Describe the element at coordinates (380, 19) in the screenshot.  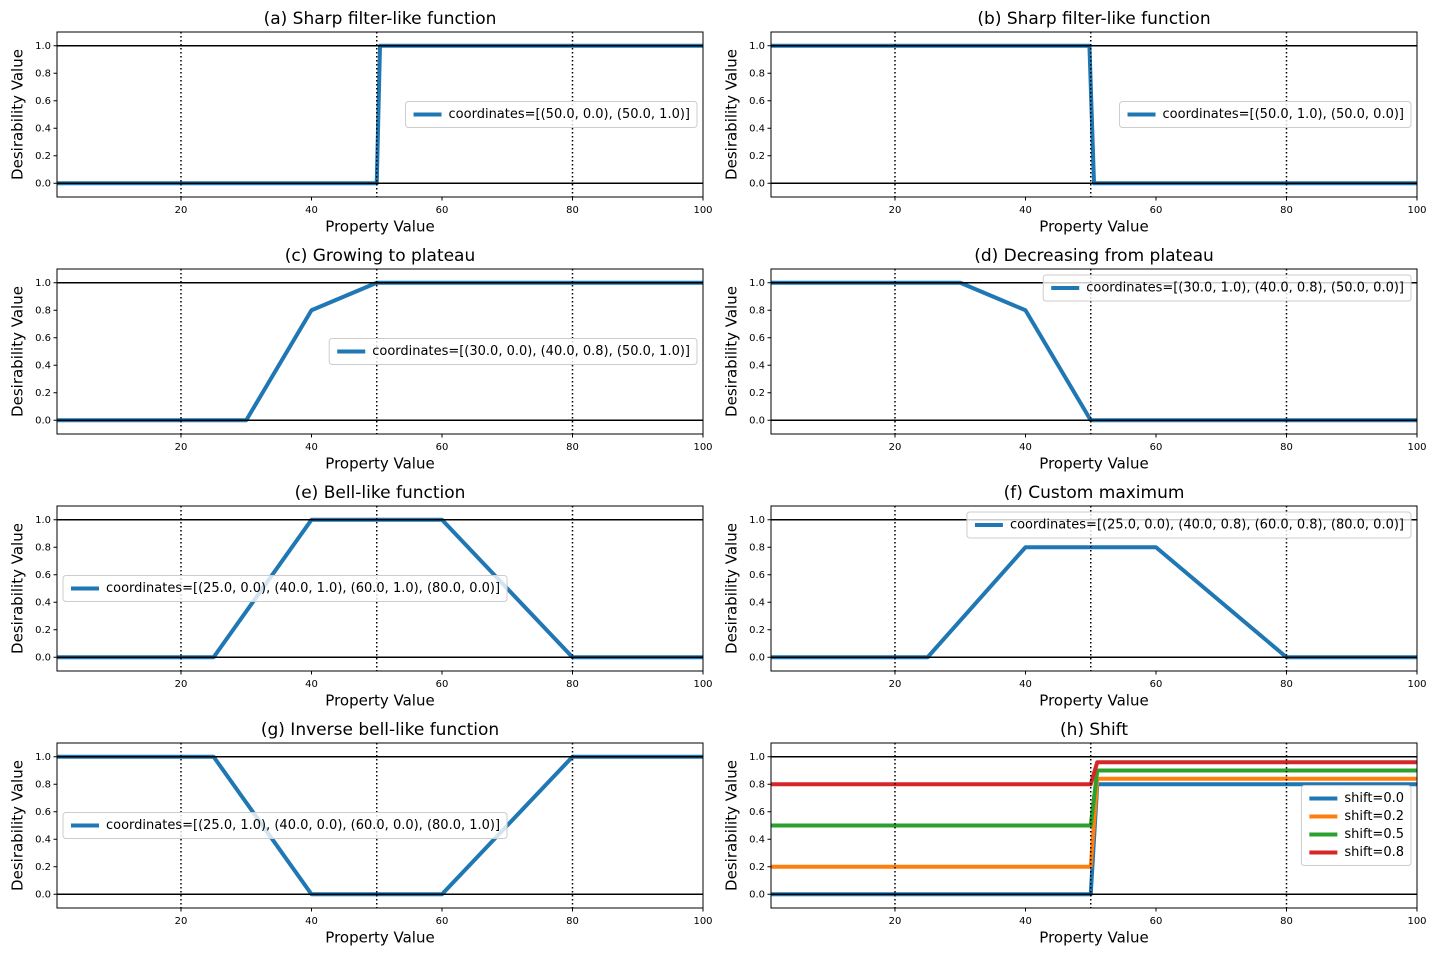
I see `subplot-title: (a) Sharp filter-like function` at that location.